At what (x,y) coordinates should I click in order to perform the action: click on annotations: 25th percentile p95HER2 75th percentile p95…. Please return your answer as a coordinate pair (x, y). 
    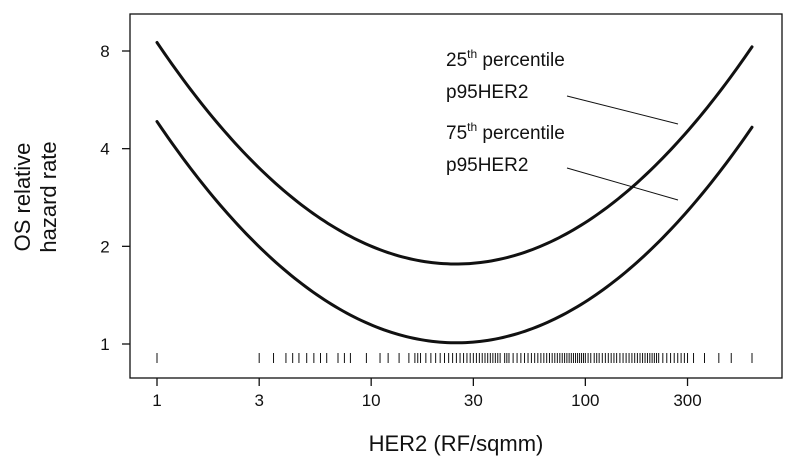
    Looking at the image, I should click on (562, 124).